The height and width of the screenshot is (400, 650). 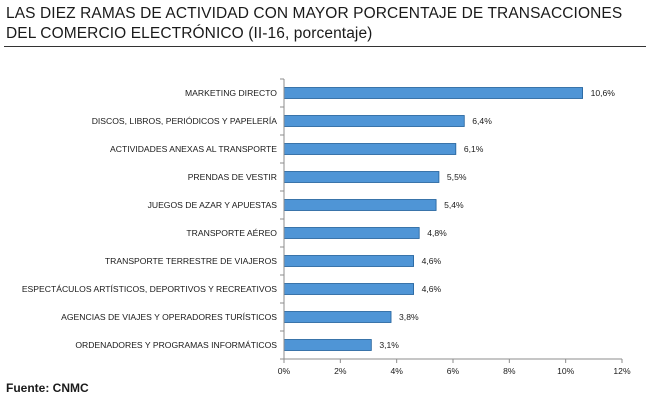 I want to click on value-label: 6,1%, so click(x=474, y=149).